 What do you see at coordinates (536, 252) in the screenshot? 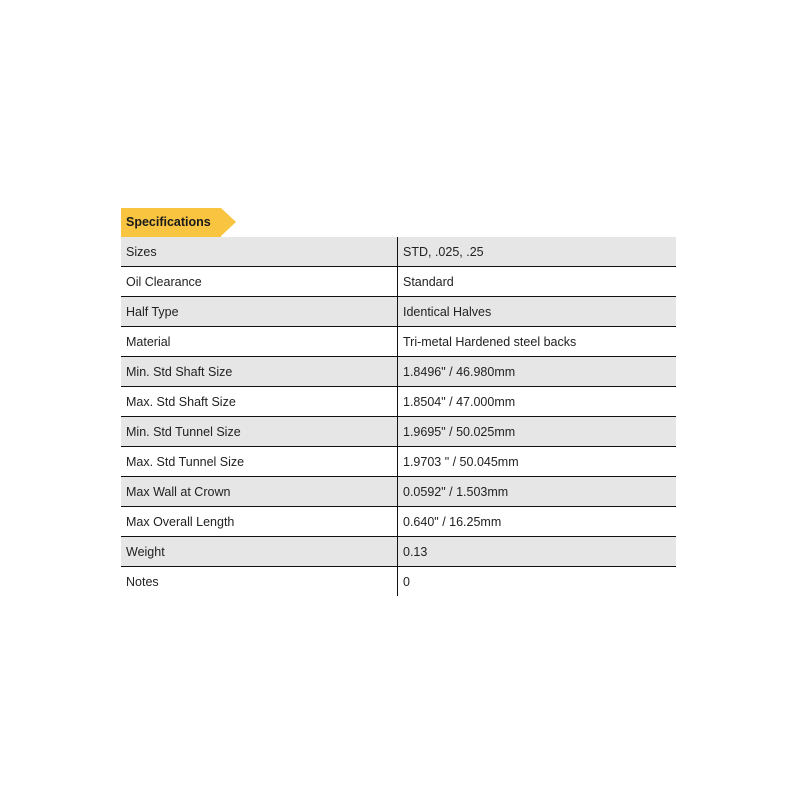
I see `spec-value: STD, .025, .25` at bounding box center [536, 252].